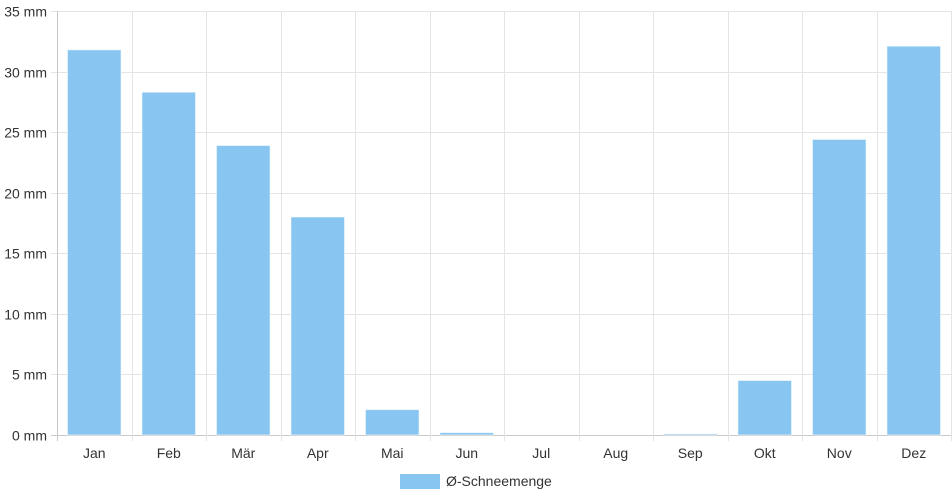  I want to click on bar-mär, so click(243, 290).